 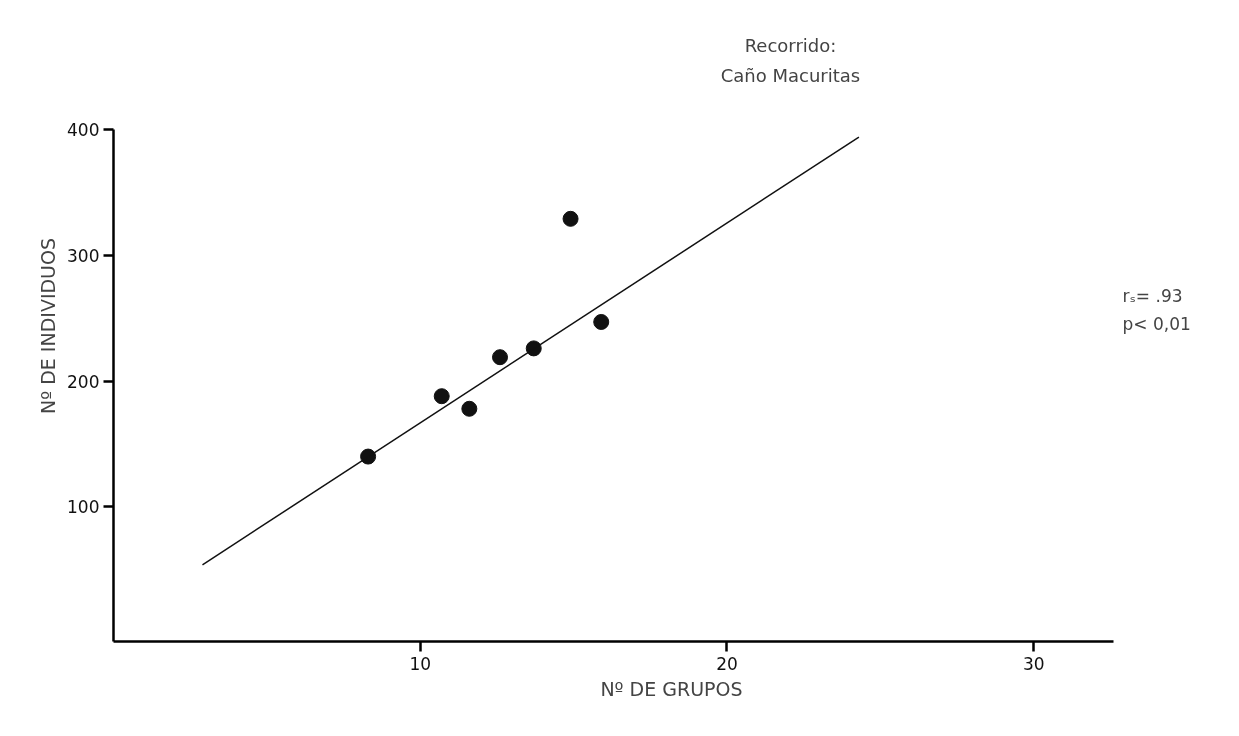 I want to click on chart-title: Recorrido:, so click(x=790, y=45).